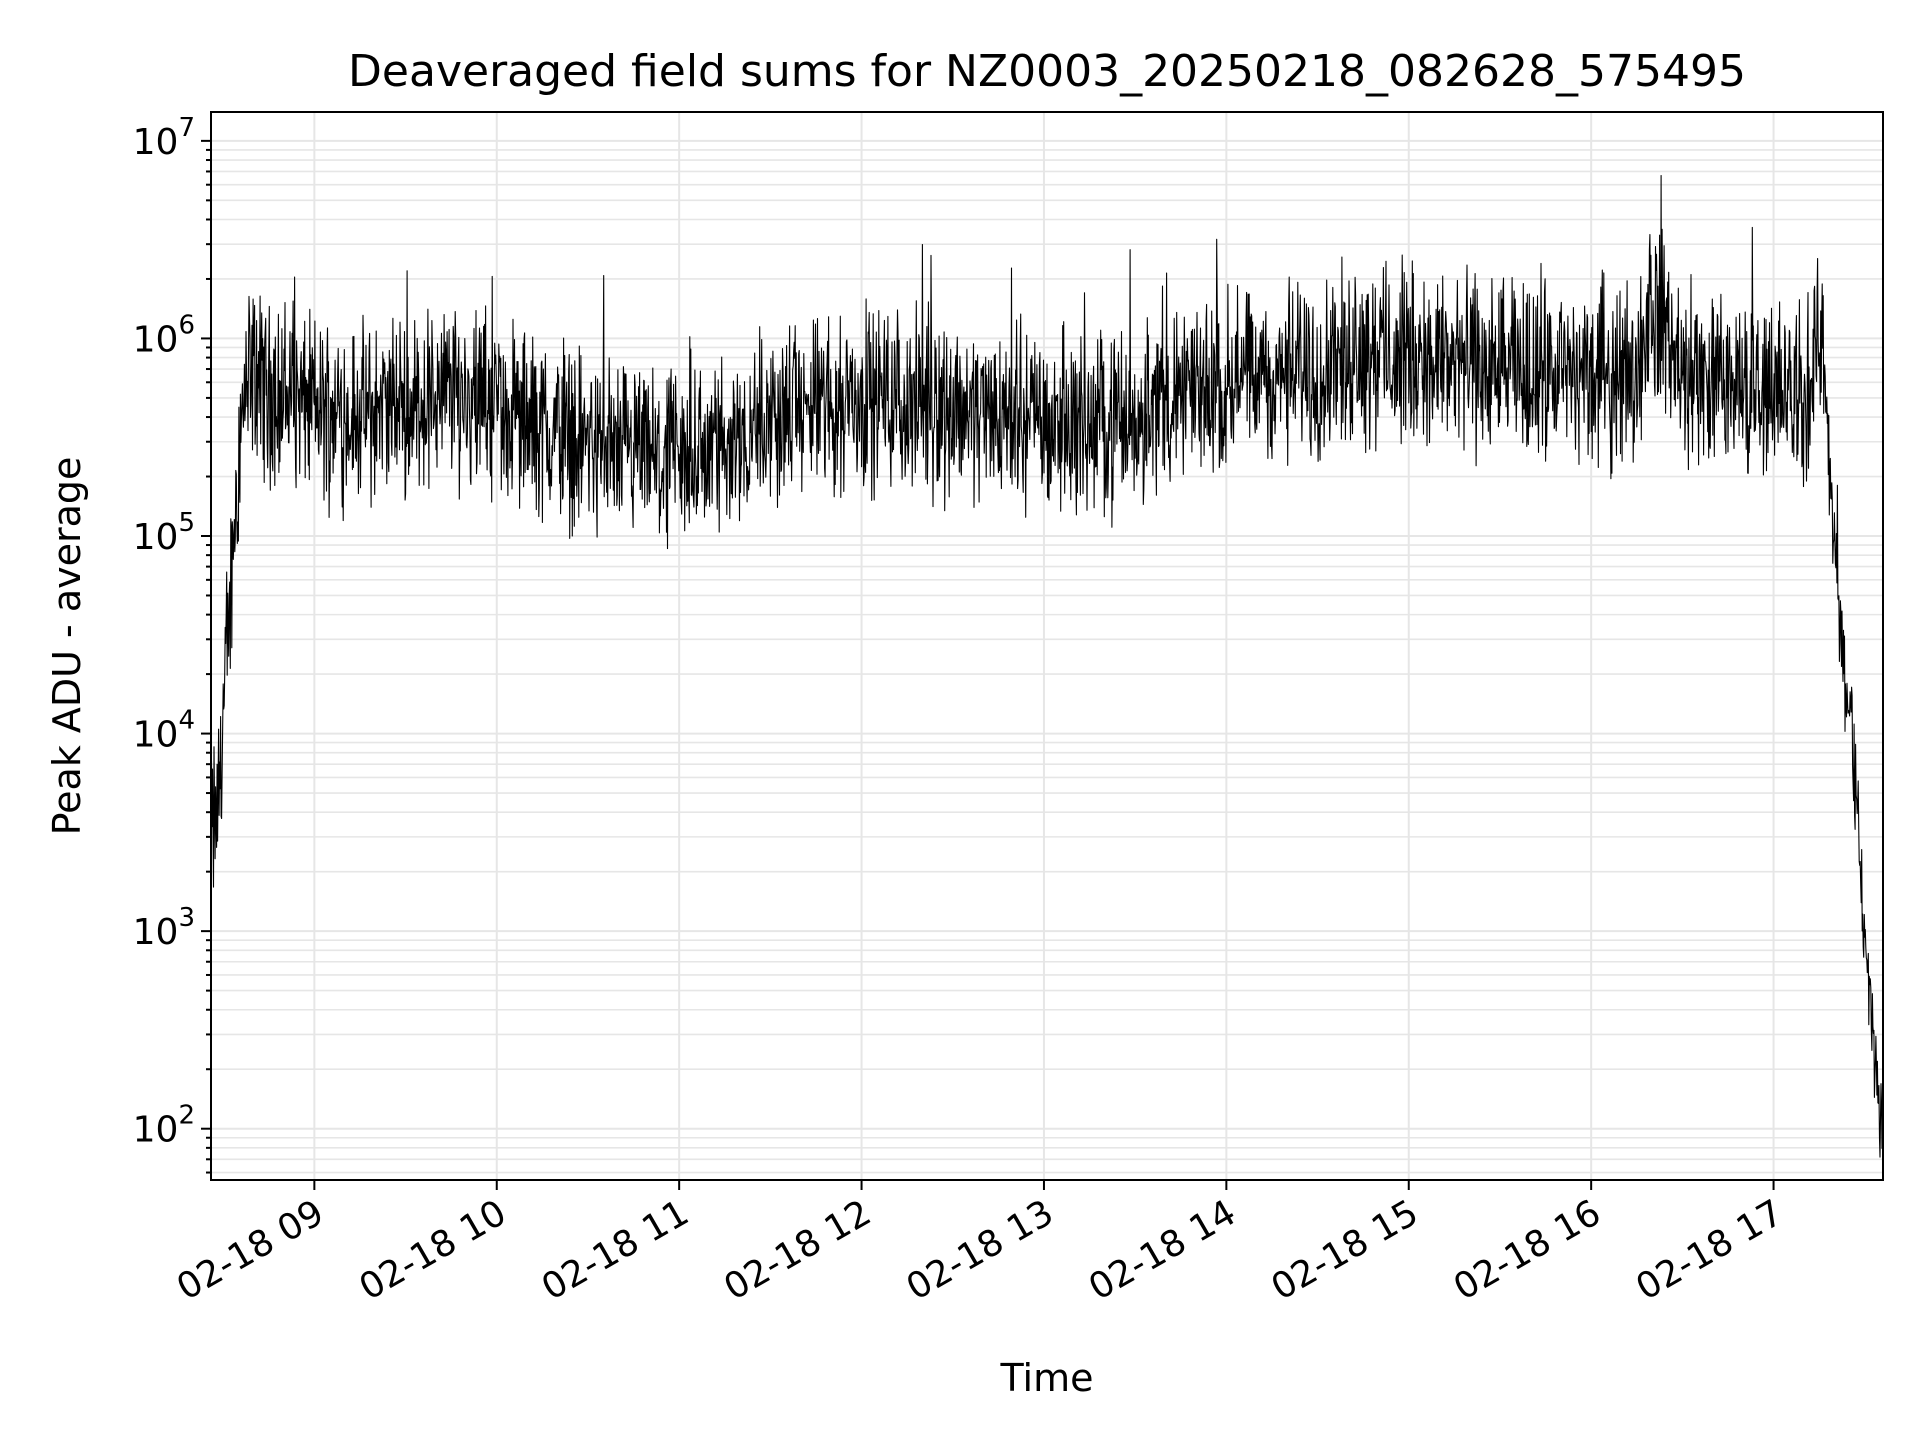 The height and width of the screenshot is (1440, 1920). What do you see at coordinates (1162, 1250) in the screenshot?
I see `x-tick-label: 02-18 14` at bounding box center [1162, 1250].